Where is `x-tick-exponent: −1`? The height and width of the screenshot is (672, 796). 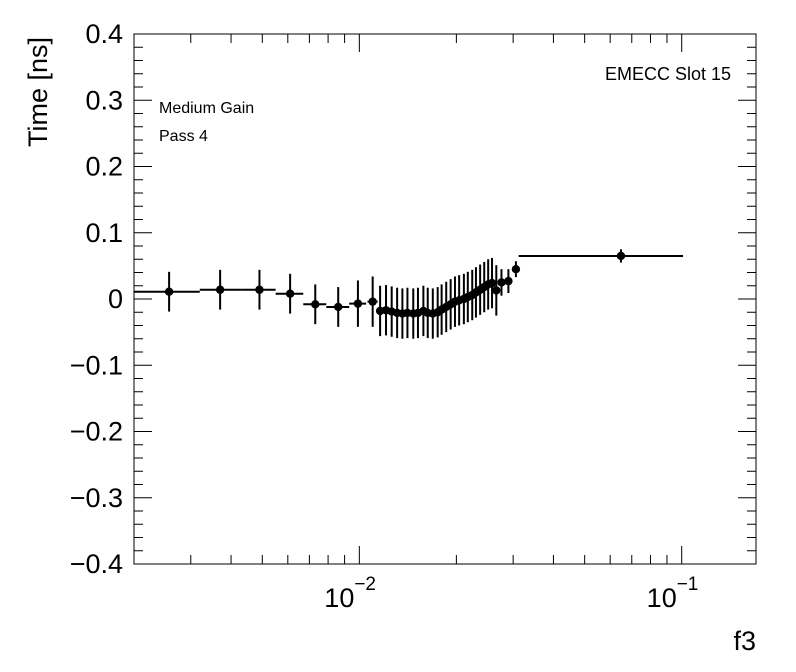 x-tick-exponent: −1 is located at coordinates (688, 584).